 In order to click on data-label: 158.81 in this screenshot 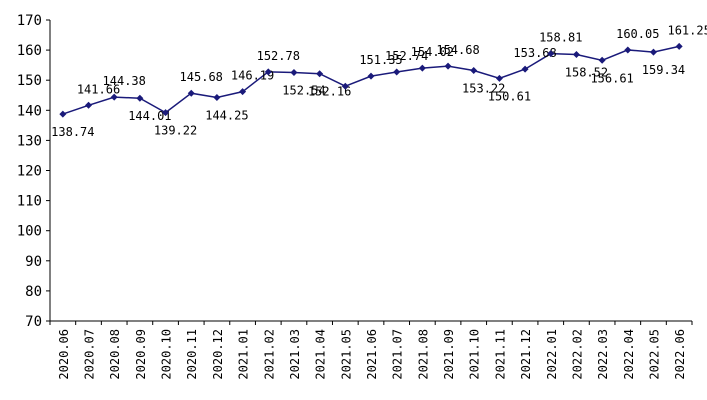, I will do `click(560, 38)`.